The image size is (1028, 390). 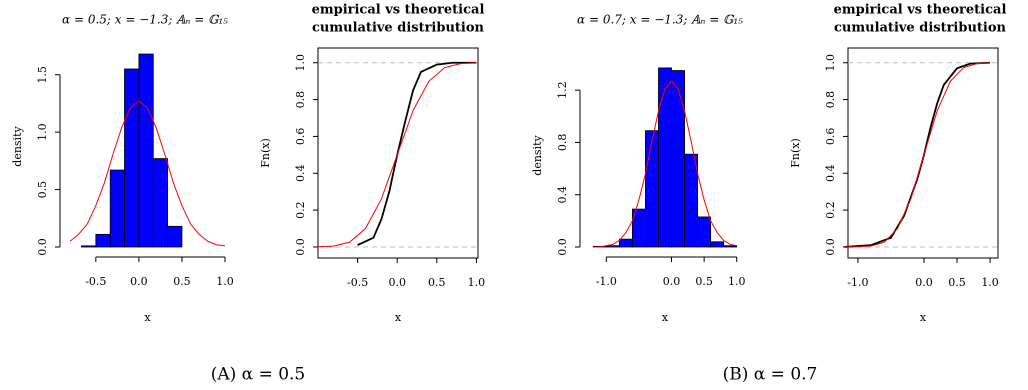 I want to click on y-tick-label: 1.2, so click(x=562, y=90).